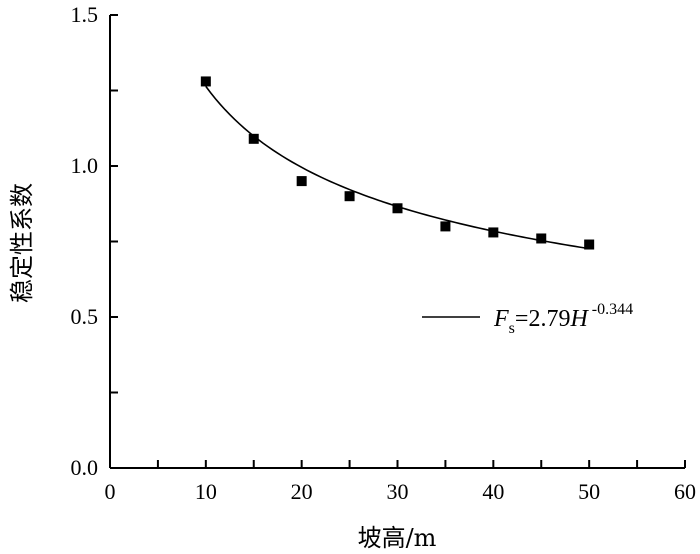 This screenshot has width=700, height=554. I want to click on y-axis-title: 稳定性系数, so click(22, 243).